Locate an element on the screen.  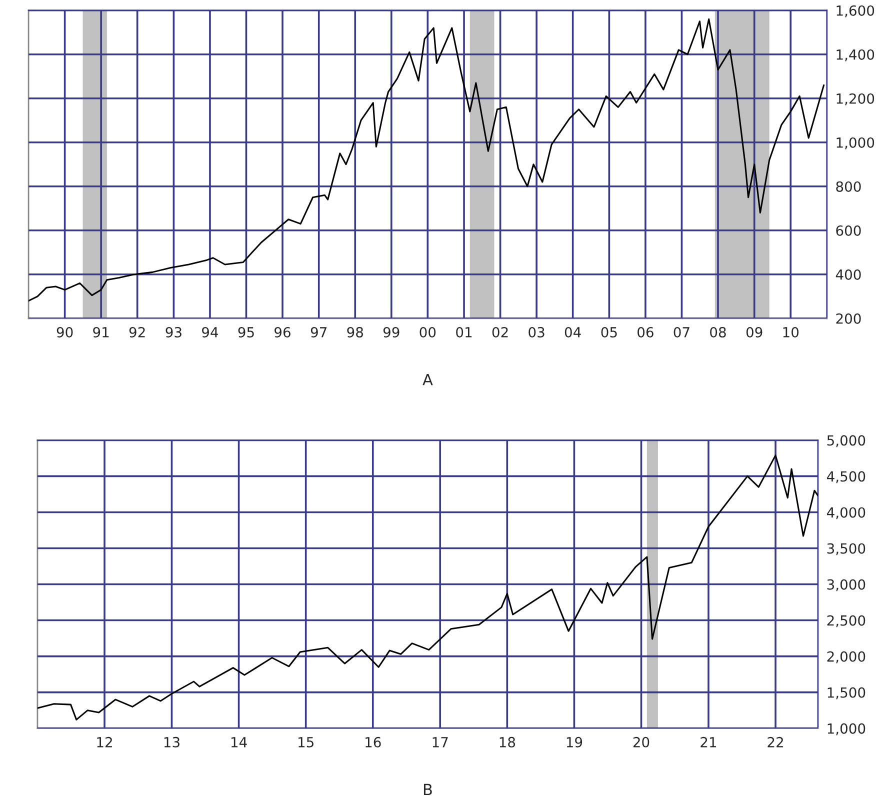
x-tick-label: 00 is located at coordinates (428, 332).